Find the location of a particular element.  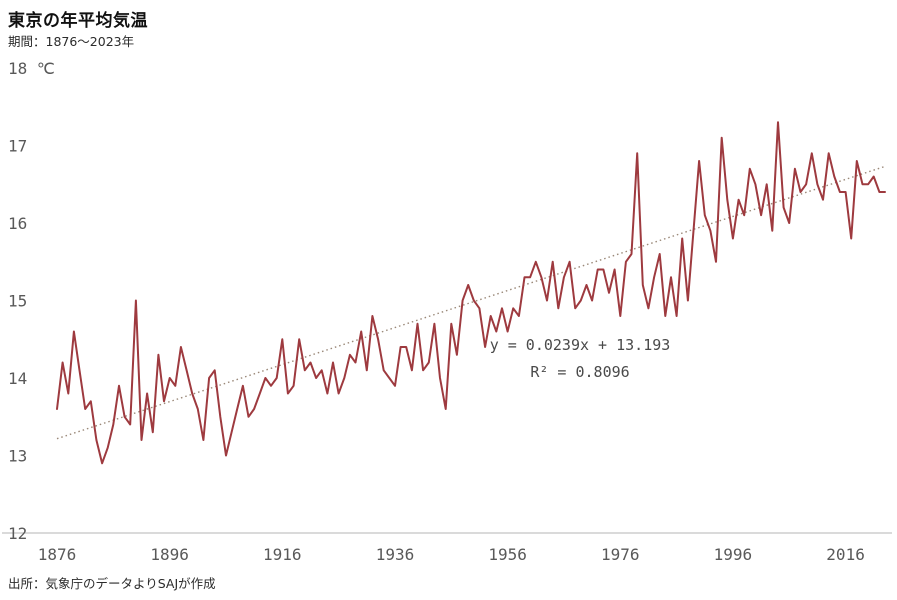

source-attribution: 出所：気象庁のデータよりSAJが作成 is located at coordinates (112, 583).